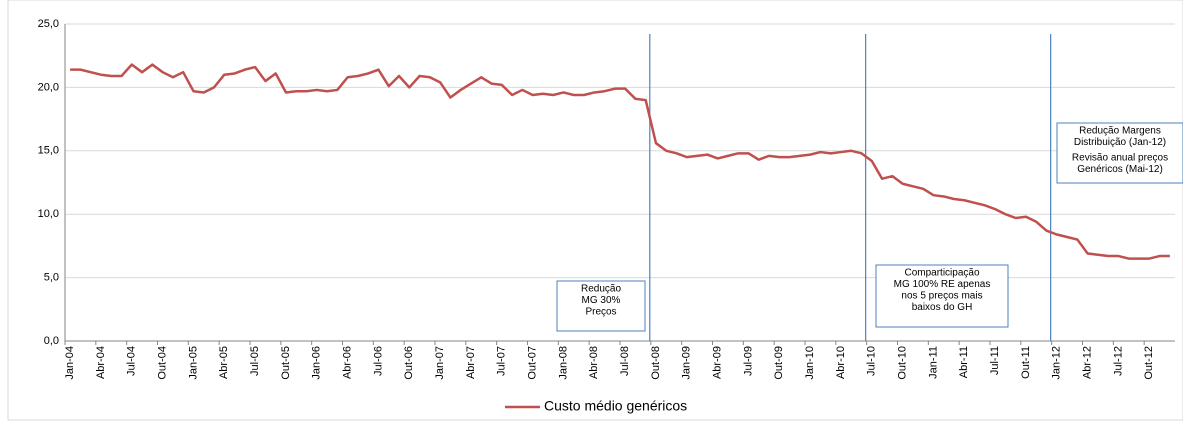  I want to click on annotation-text: Redução Margens, so click(1120, 131).